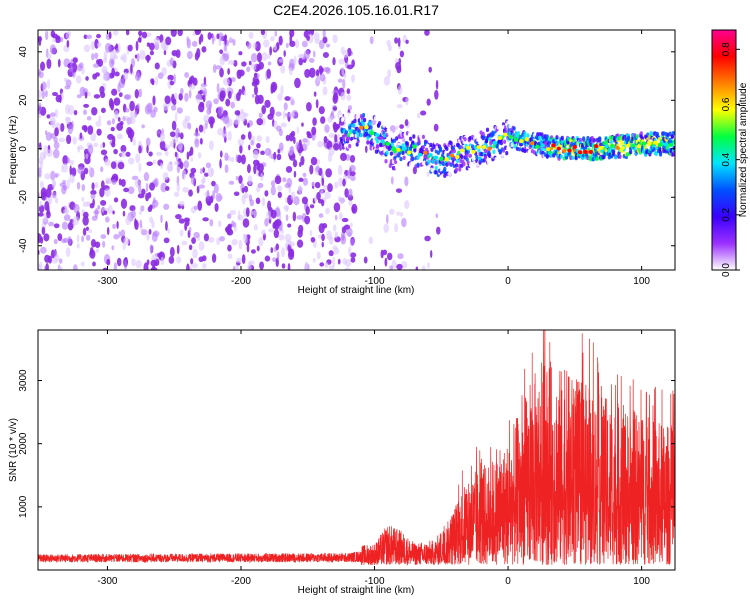 Image resolution: width=750 pixels, height=600 pixels. I want to click on colorbar-gradient, so click(724, 150).